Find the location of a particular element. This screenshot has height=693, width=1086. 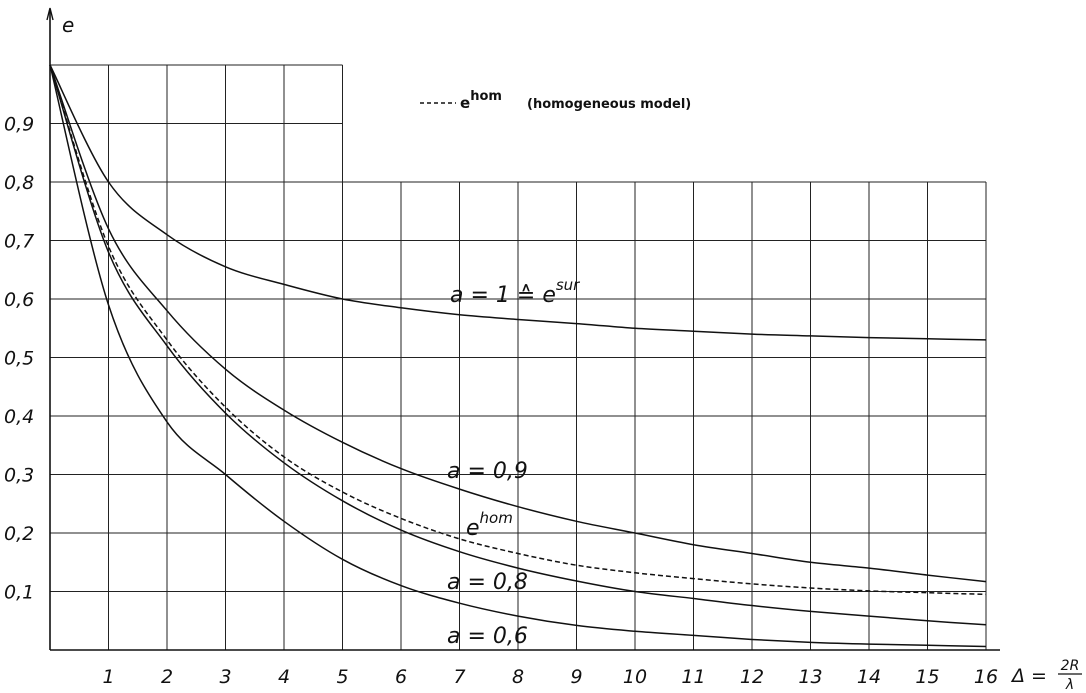

x-tick-label: 8 is located at coordinates (518, 677).